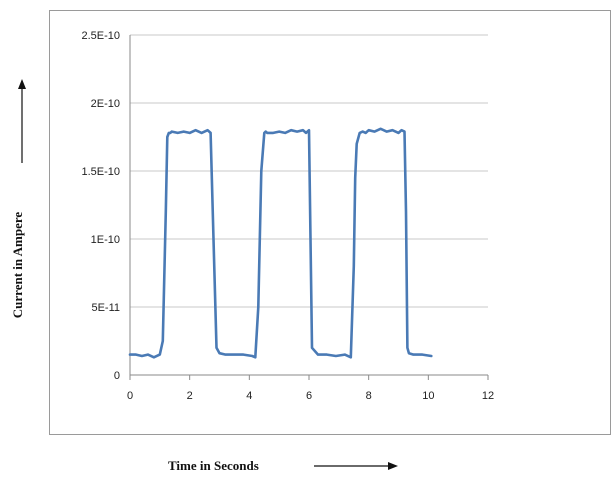 Image resolution: width=614 pixels, height=477 pixels. What do you see at coordinates (100, 172) in the screenshot?
I see `y-tick-label: 1.5E-10` at bounding box center [100, 172].